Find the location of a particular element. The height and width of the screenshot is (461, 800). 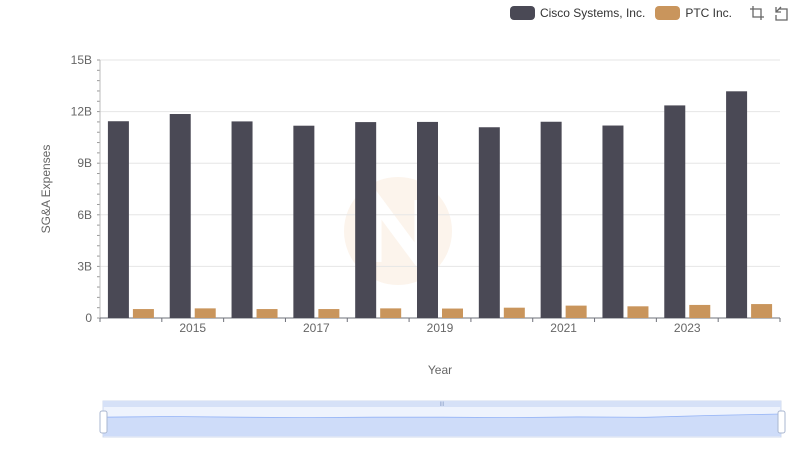

x-axis-title: Year is located at coordinates (440, 370).